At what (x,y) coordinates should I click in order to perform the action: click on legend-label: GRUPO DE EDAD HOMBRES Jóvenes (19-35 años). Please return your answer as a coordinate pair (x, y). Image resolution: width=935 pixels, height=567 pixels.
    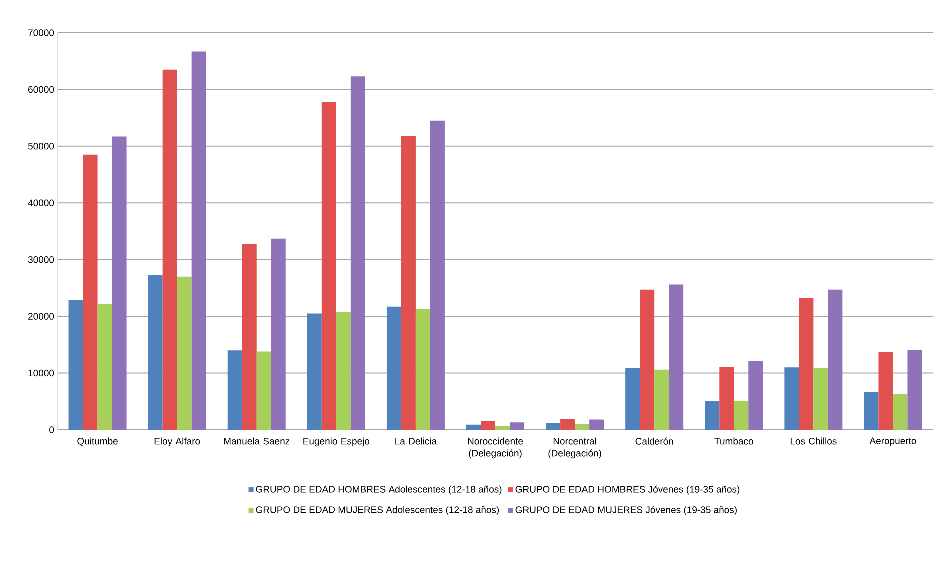
    Looking at the image, I should click on (628, 490).